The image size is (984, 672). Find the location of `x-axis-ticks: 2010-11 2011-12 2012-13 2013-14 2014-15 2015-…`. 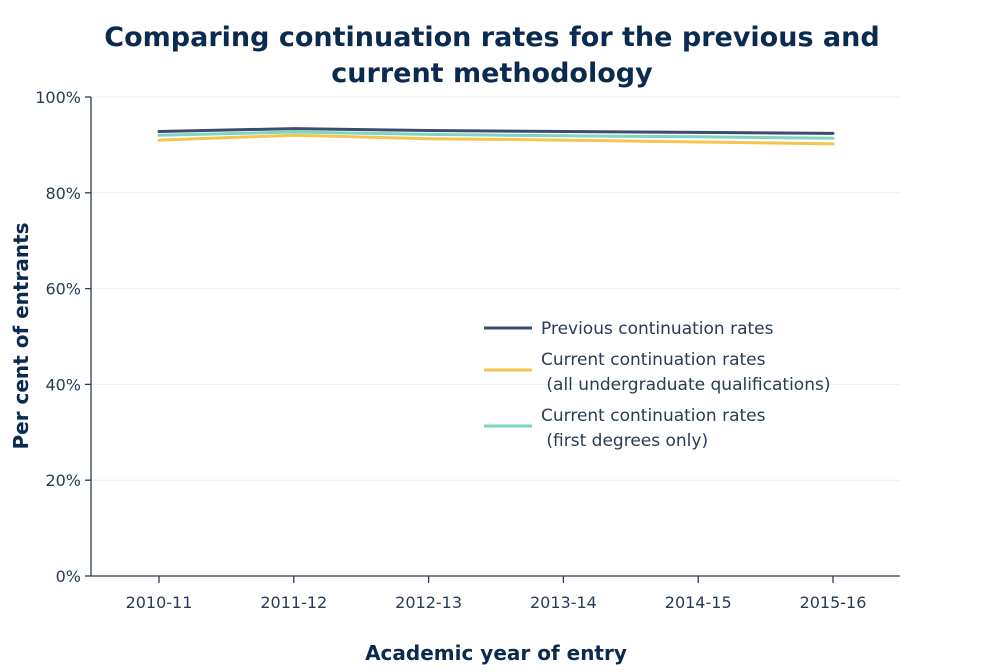

x-axis-ticks: 2010-11 2011-12 2012-13 2013-14 2014-15 2015-… is located at coordinates (496, 594).